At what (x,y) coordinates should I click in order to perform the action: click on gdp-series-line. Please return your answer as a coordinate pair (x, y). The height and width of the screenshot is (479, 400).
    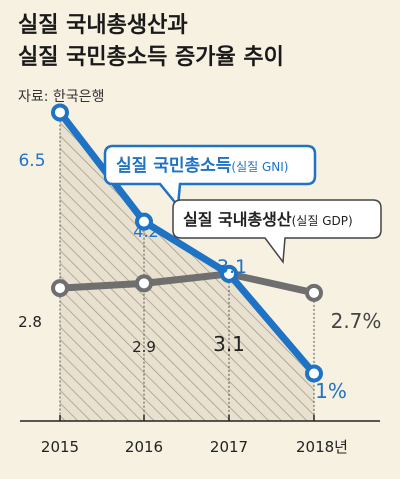
    Looking at the image, I should click on (187, 283).